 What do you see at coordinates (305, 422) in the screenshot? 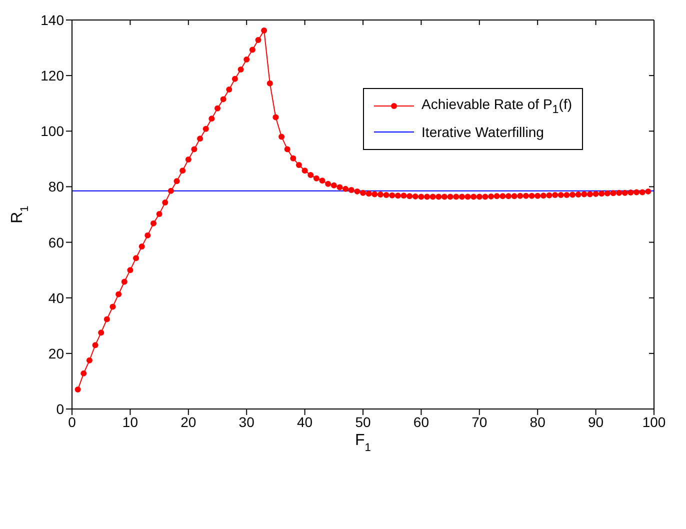
I see `x-tick-label: 40` at bounding box center [305, 422].